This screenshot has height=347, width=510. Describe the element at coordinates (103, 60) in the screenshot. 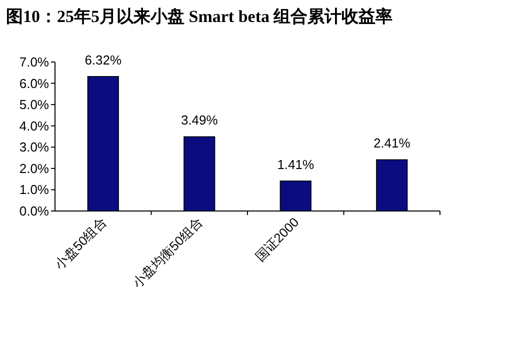

I see `data-label: 6.32%` at that location.